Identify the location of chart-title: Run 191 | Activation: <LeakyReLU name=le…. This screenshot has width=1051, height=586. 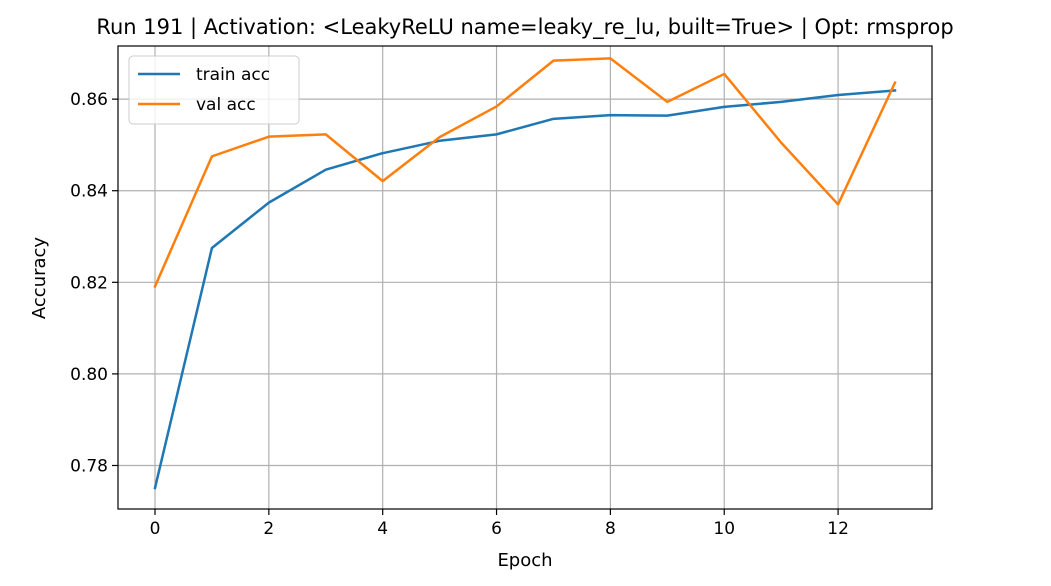
(524, 27).